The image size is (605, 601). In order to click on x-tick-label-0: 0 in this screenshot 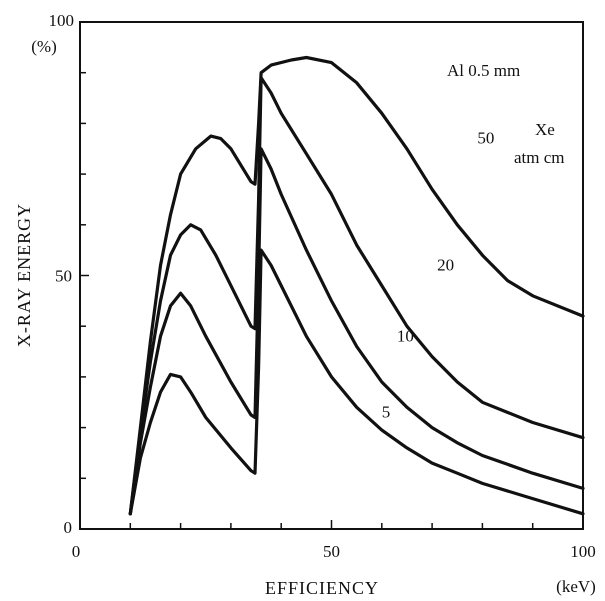, I will do `click(76, 551)`.